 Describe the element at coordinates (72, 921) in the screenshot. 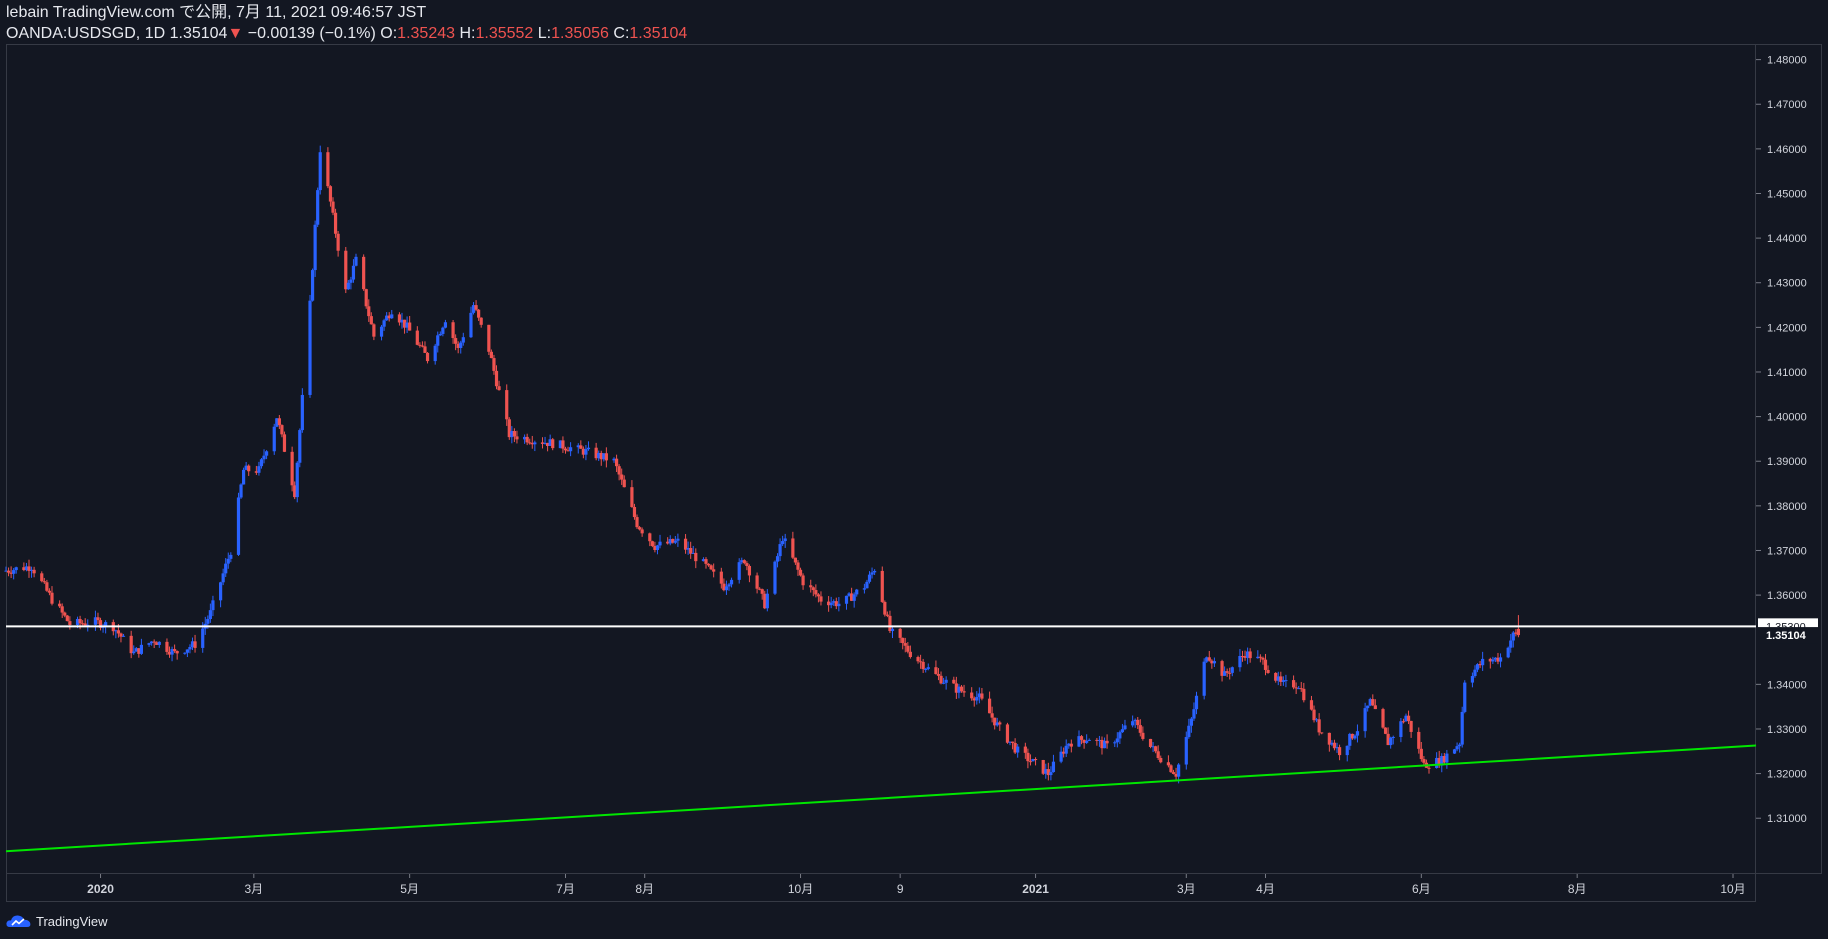

I see `brand-label: TradingView` at that location.